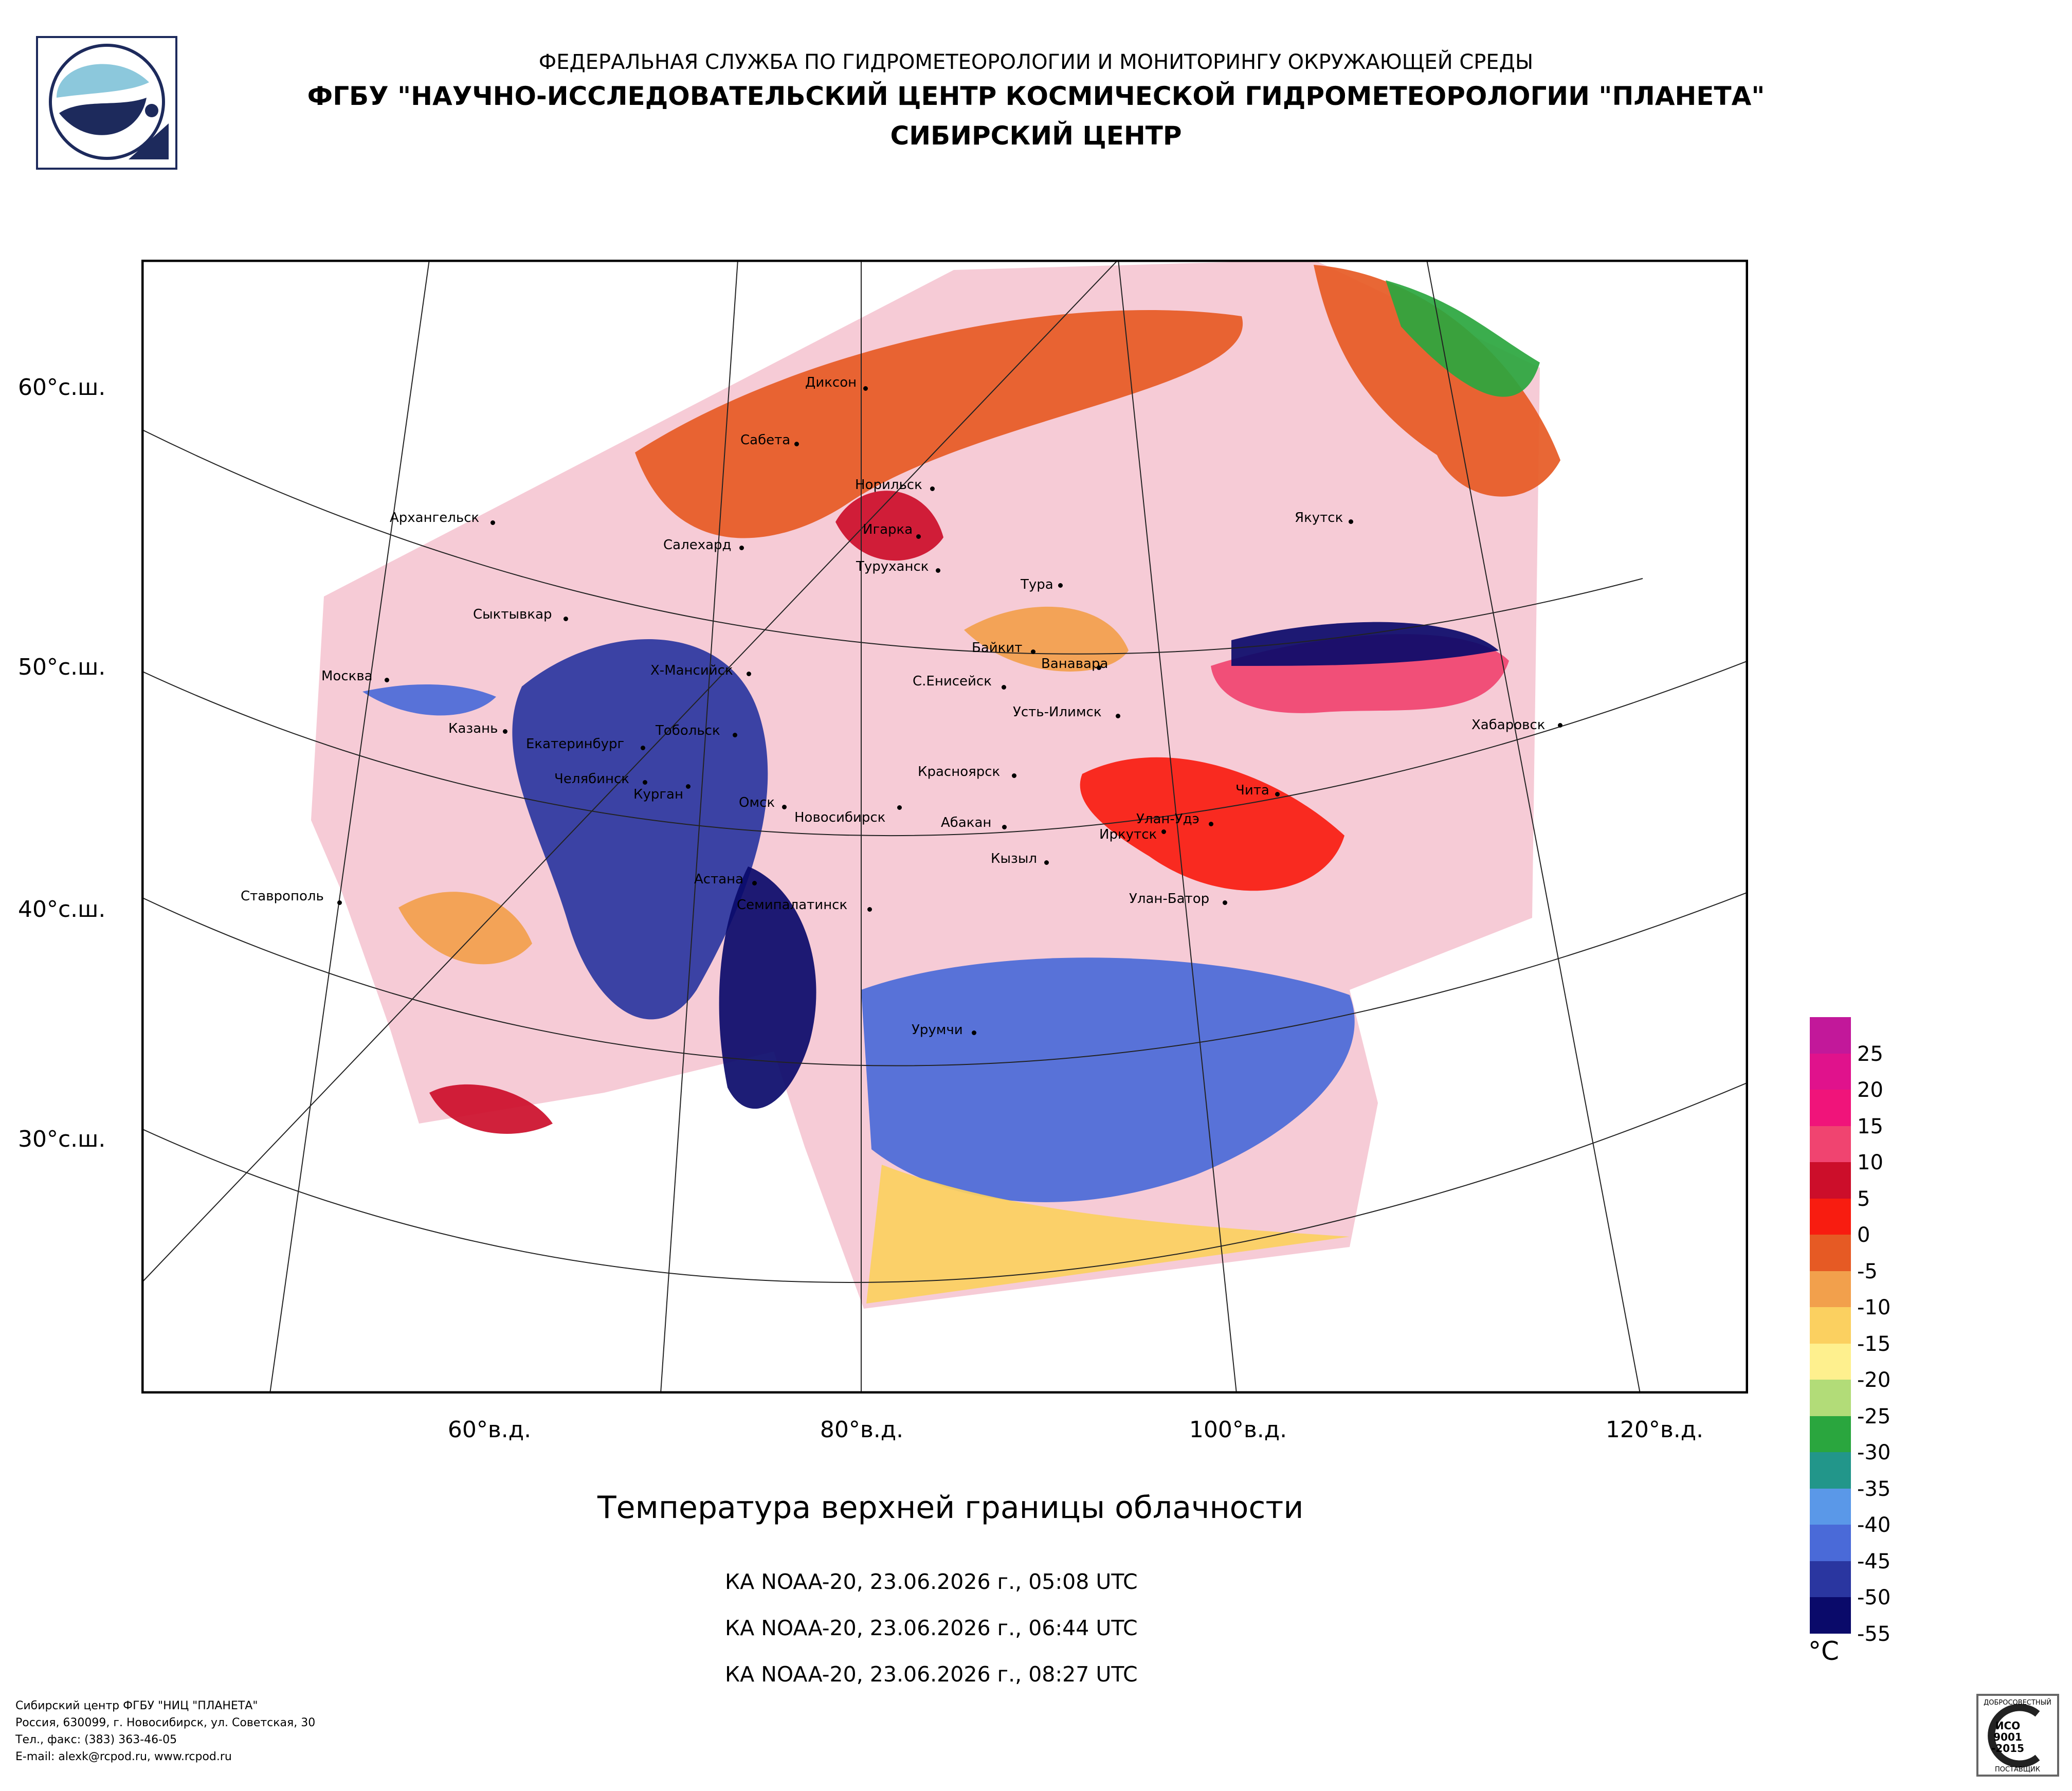 Image resolution: width=2072 pixels, height=1791 pixels. What do you see at coordinates (691, 670) in the screenshot?
I see `city-label-khanty-mansiysk: Х-Мансийск` at bounding box center [691, 670].